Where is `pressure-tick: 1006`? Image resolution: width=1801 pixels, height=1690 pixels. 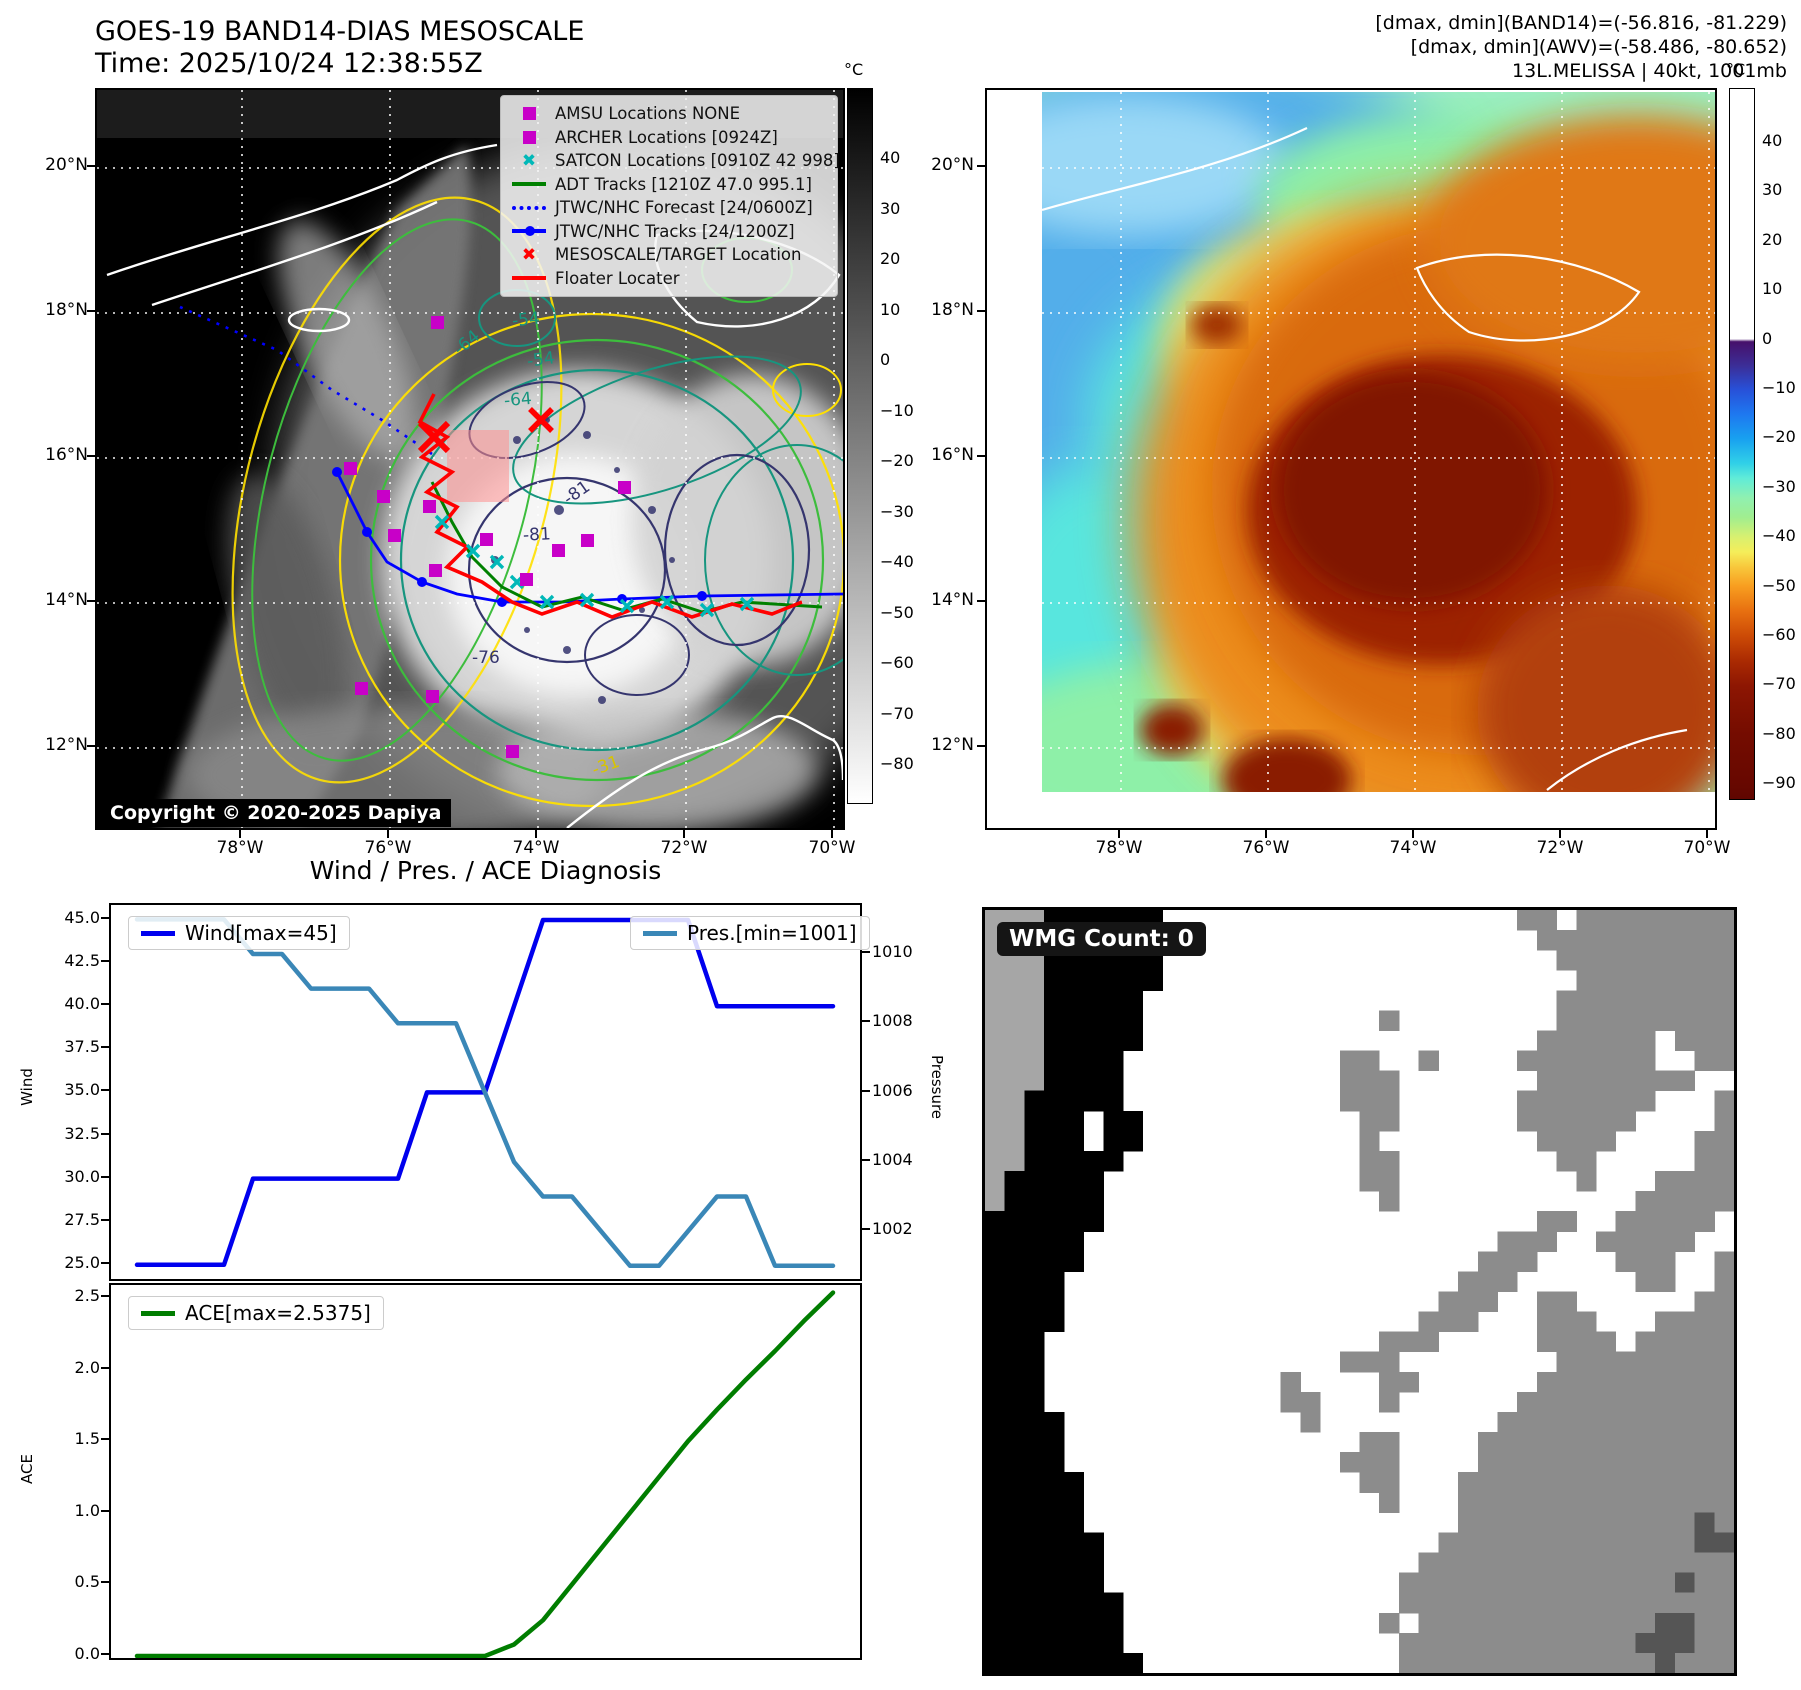 pressure-tick: 1006 is located at coordinates (892, 1090).